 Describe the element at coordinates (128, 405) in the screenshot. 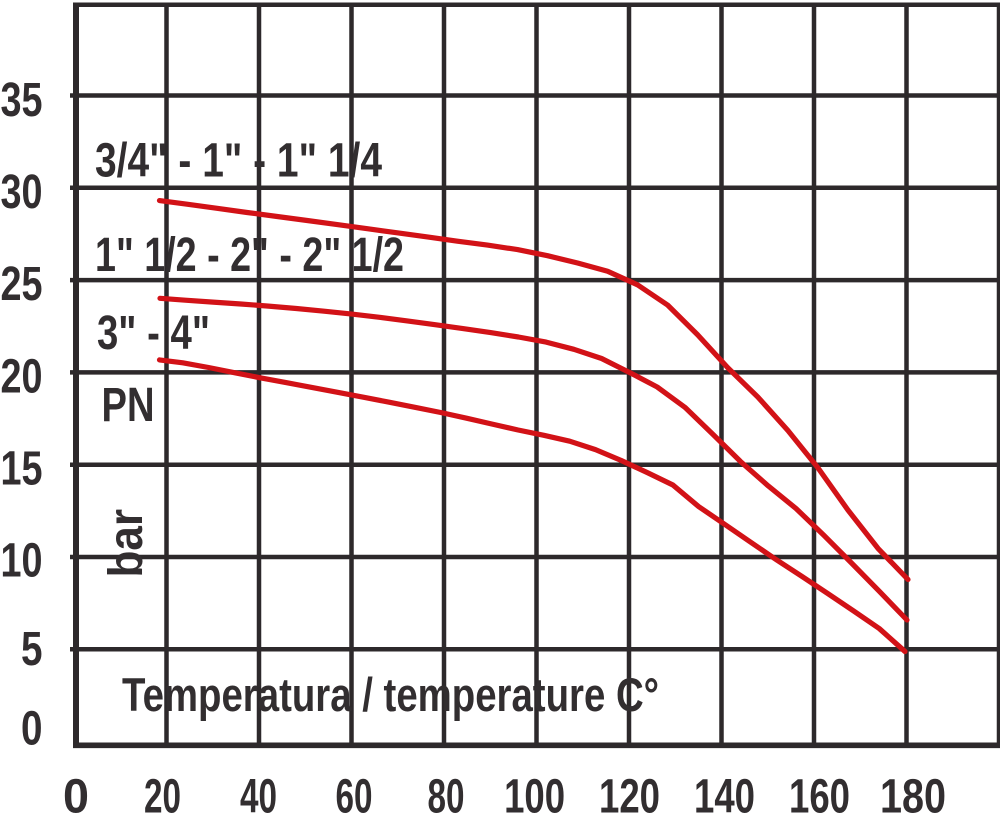

I see `svg-text: PN` at that location.